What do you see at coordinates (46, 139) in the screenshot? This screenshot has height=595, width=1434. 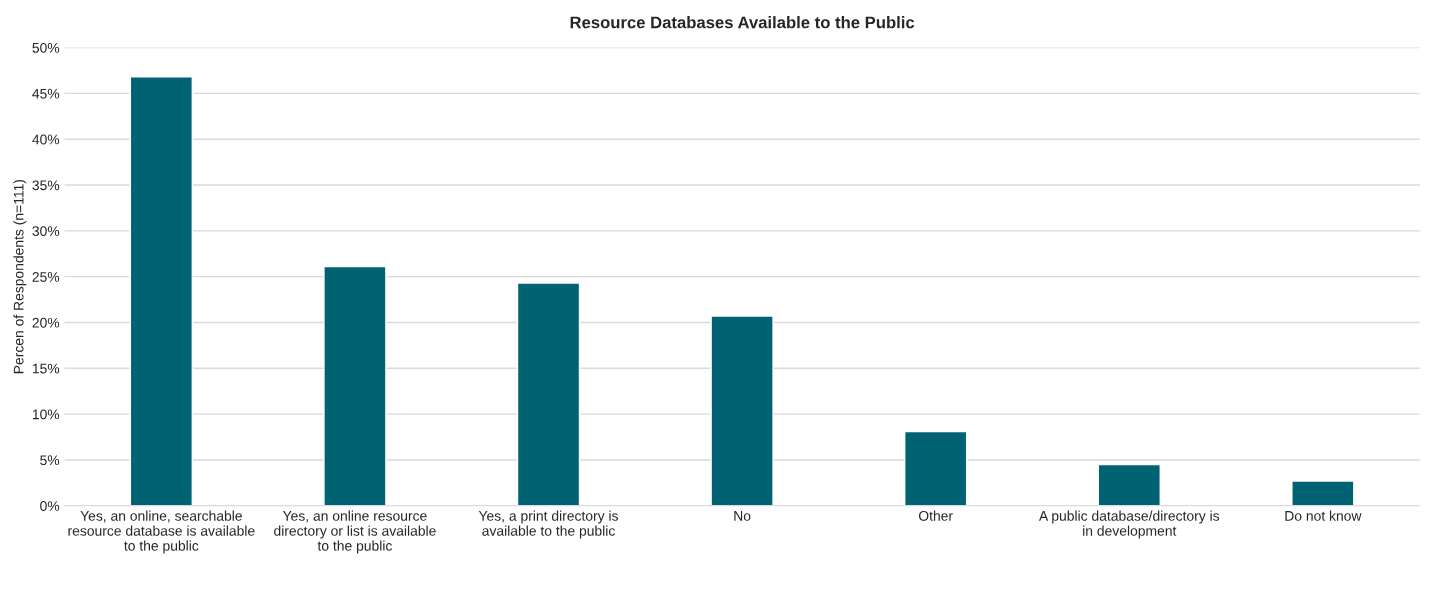 I see `y-tick-label: 40%` at bounding box center [46, 139].